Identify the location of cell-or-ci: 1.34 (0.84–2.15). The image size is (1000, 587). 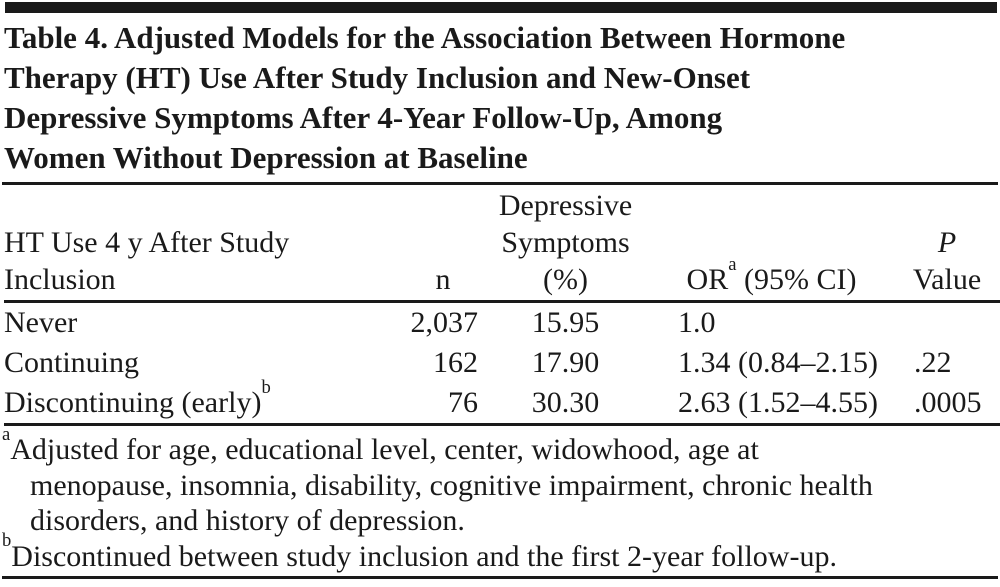
(778, 362).